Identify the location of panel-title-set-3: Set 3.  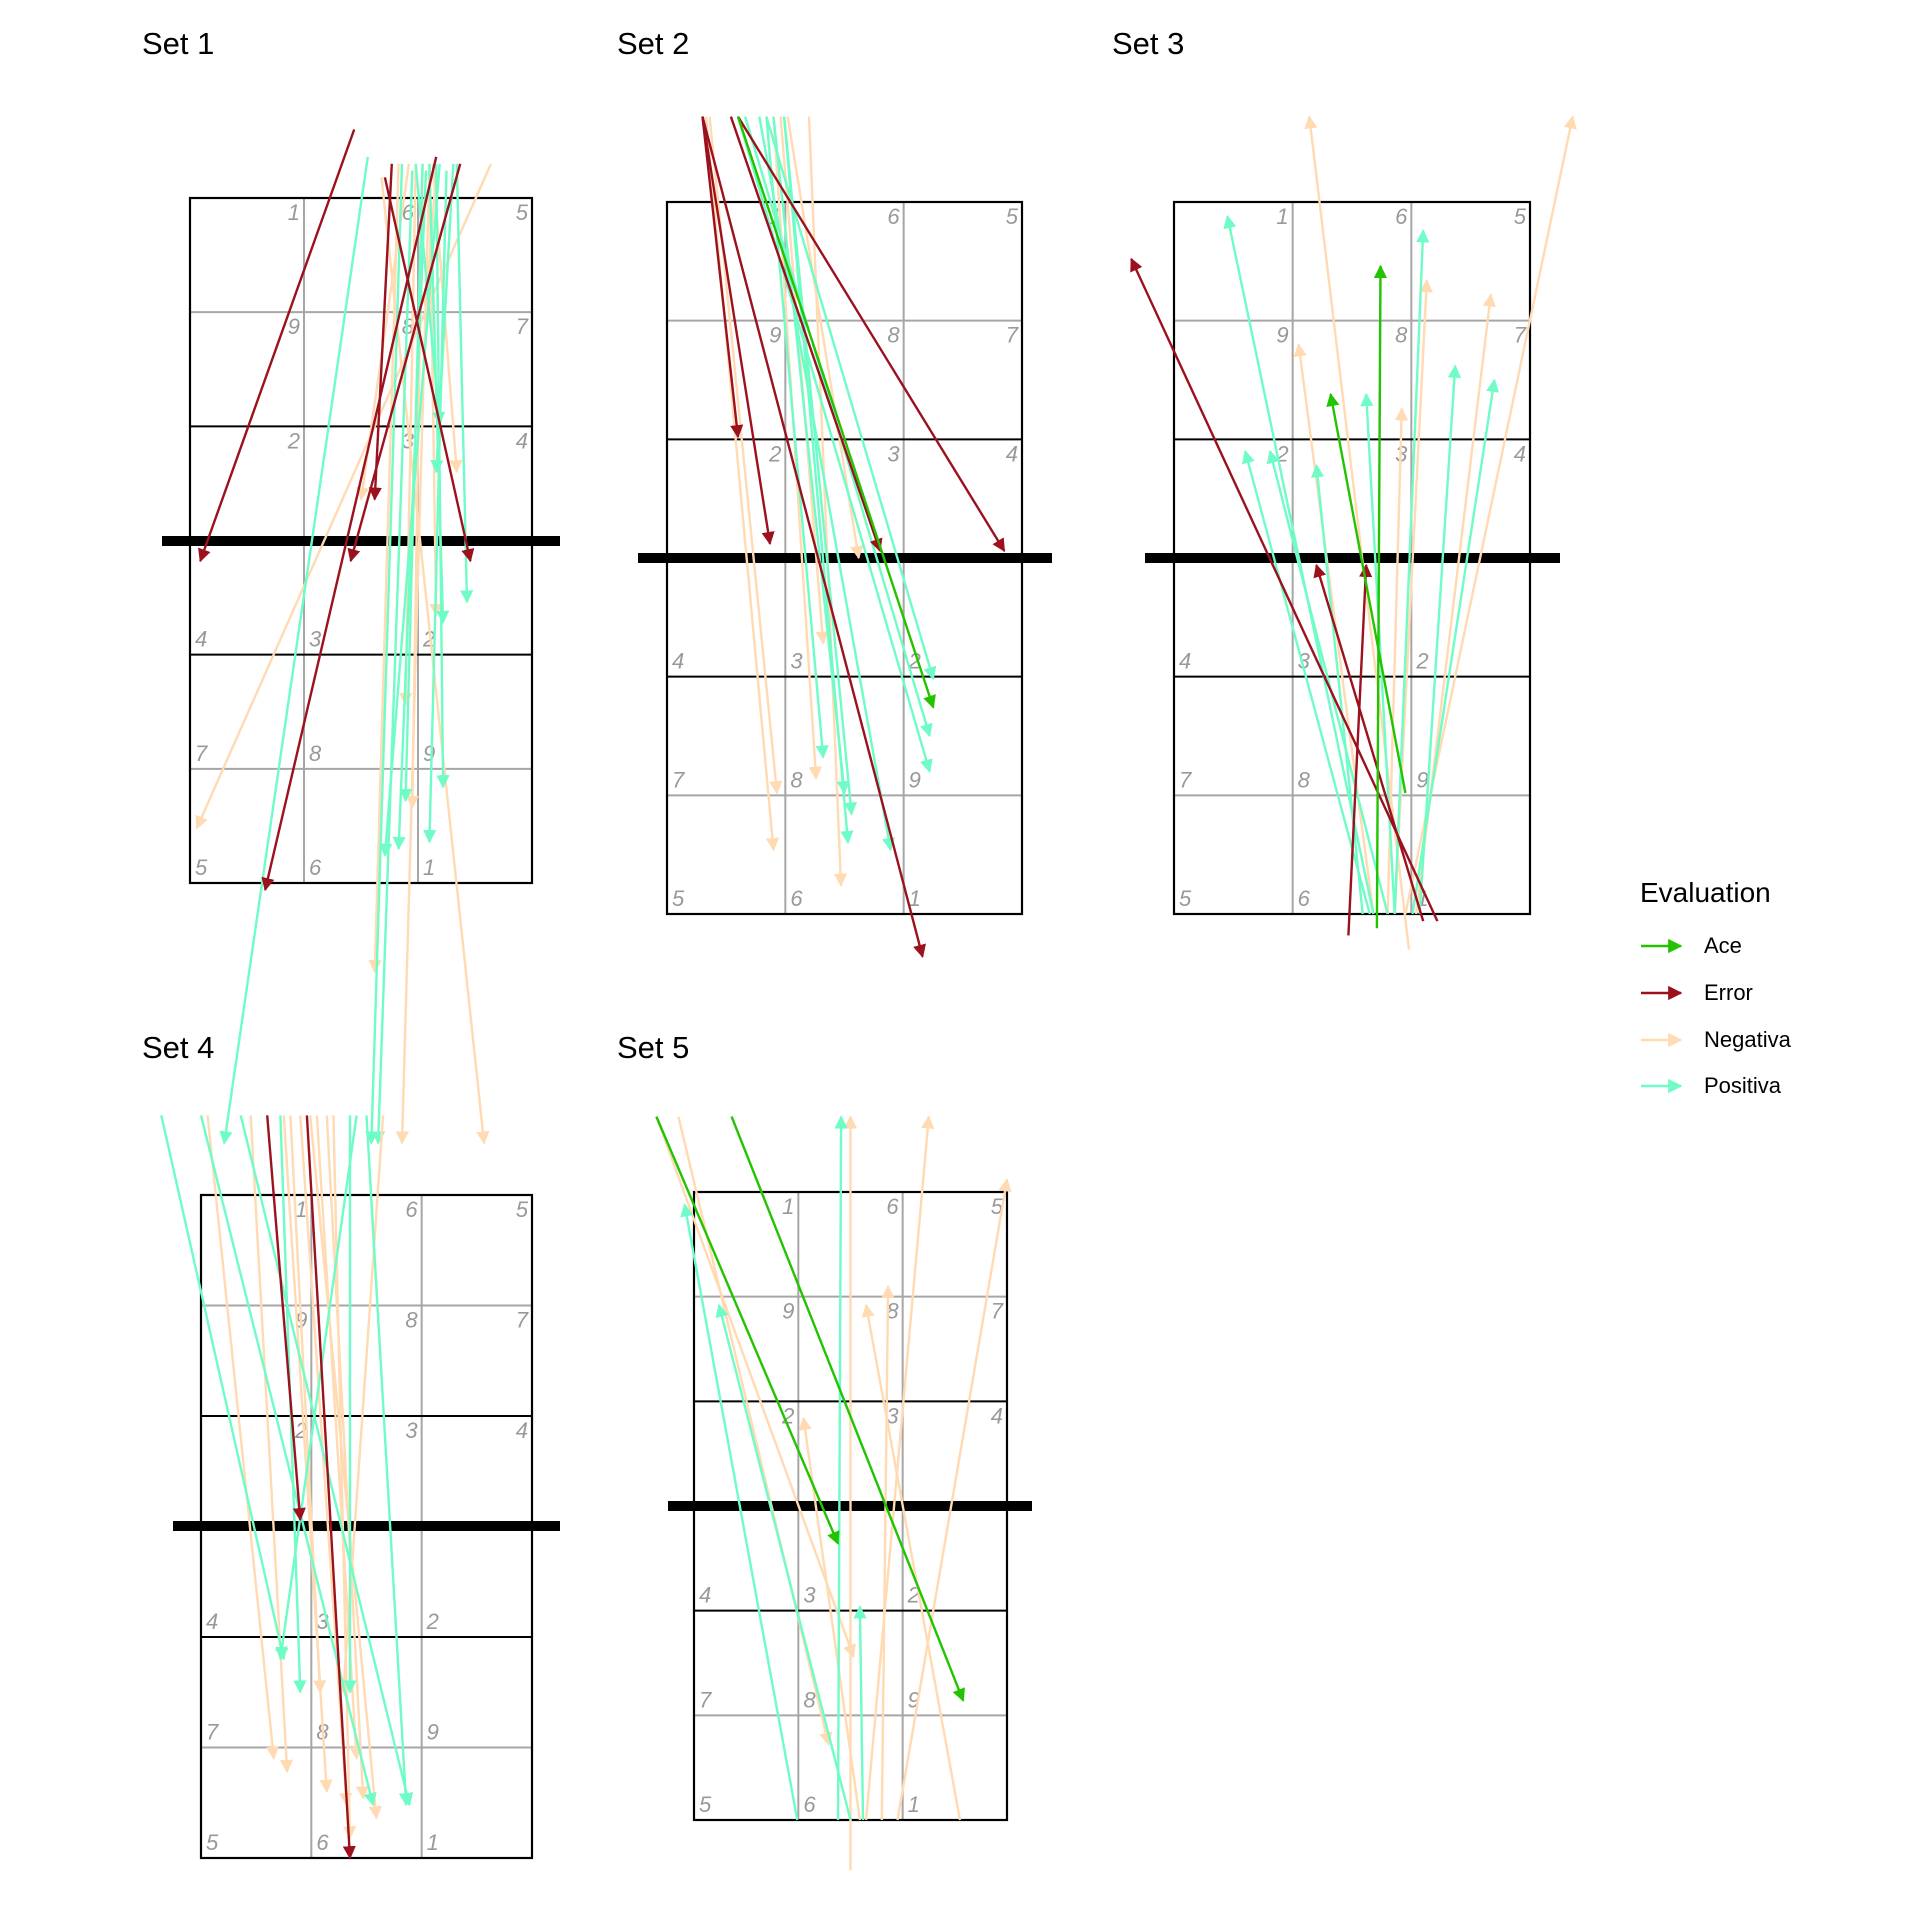
(1148, 43).